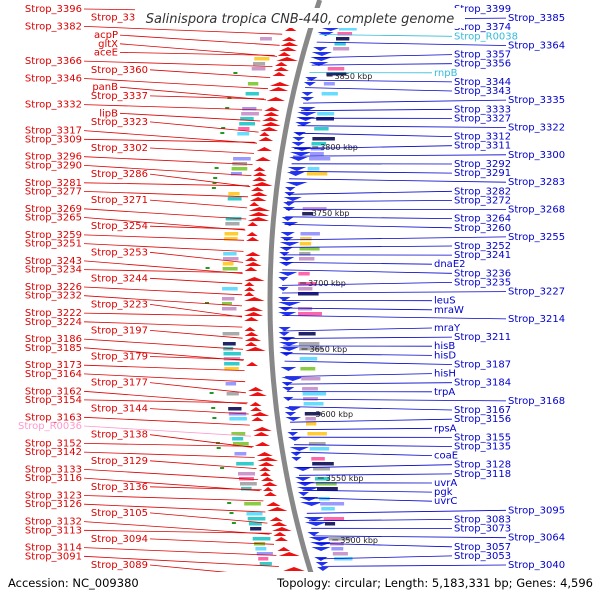  Describe the element at coordinates (119, 148) in the screenshot. I see `left-gene-label: Strop_3302` at that location.